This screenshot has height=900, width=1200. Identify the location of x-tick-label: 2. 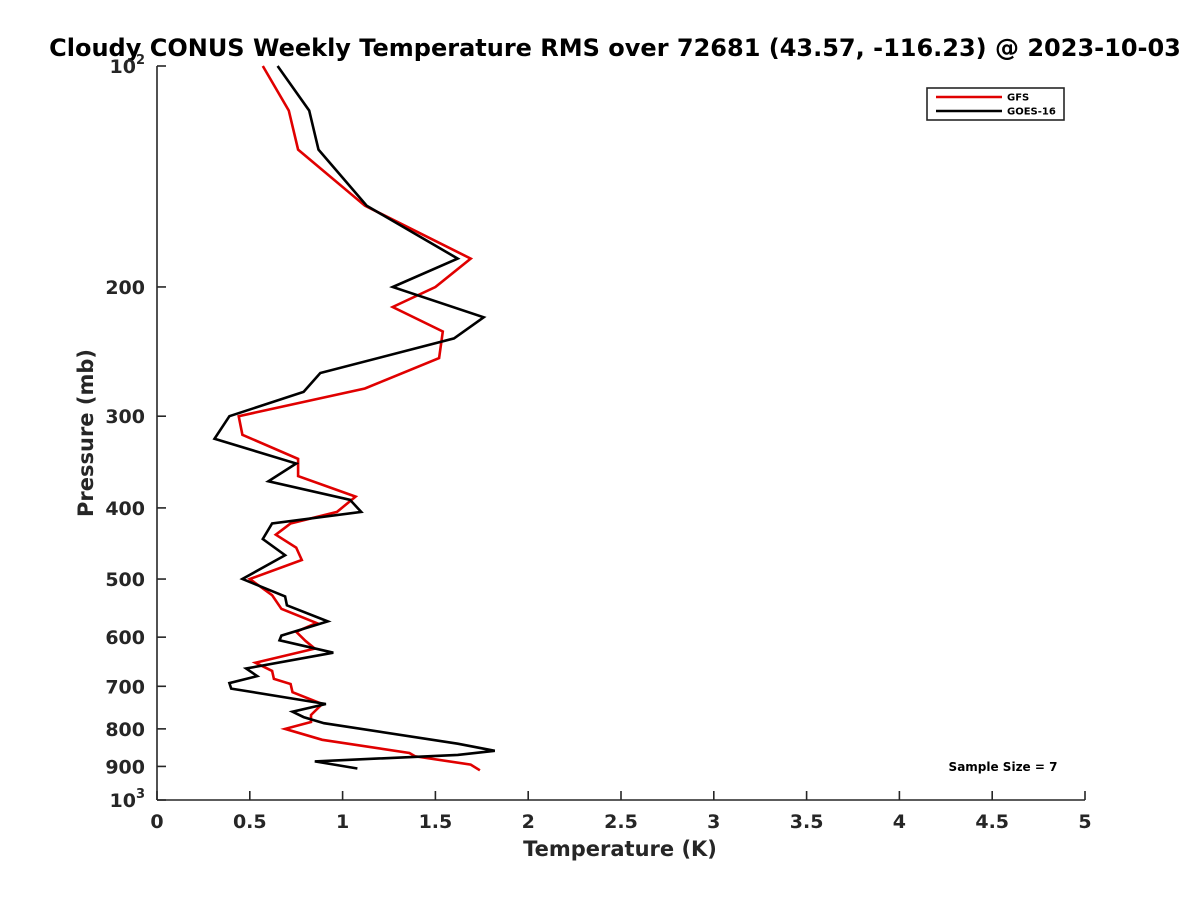
(528, 822).